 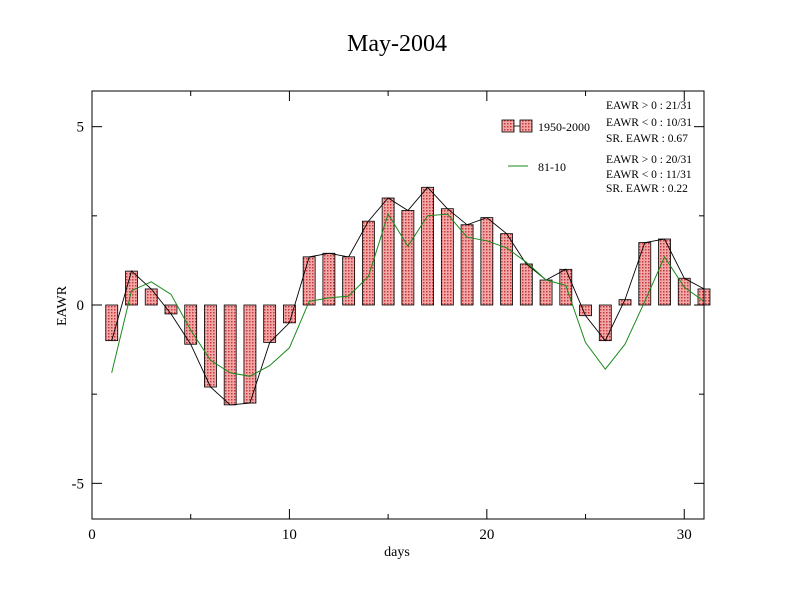 What do you see at coordinates (649, 123) in the screenshot?
I see `stat-text: EAWR < 0 : 10/31` at bounding box center [649, 123].